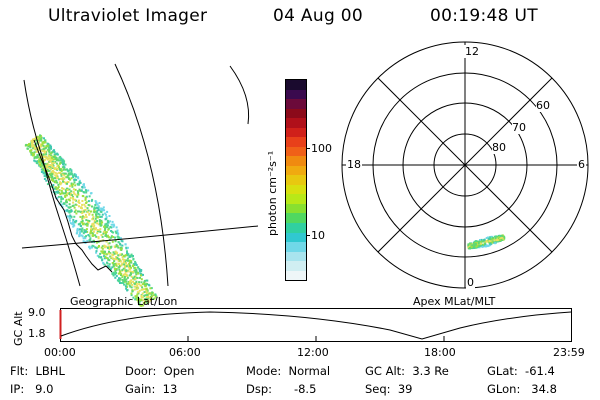 The image size is (600, 400). What do you see at coordinates (569, 352) in the screenshot?
I see `timeline-xtick-4: 23:59` at bounding box center [569, 352].